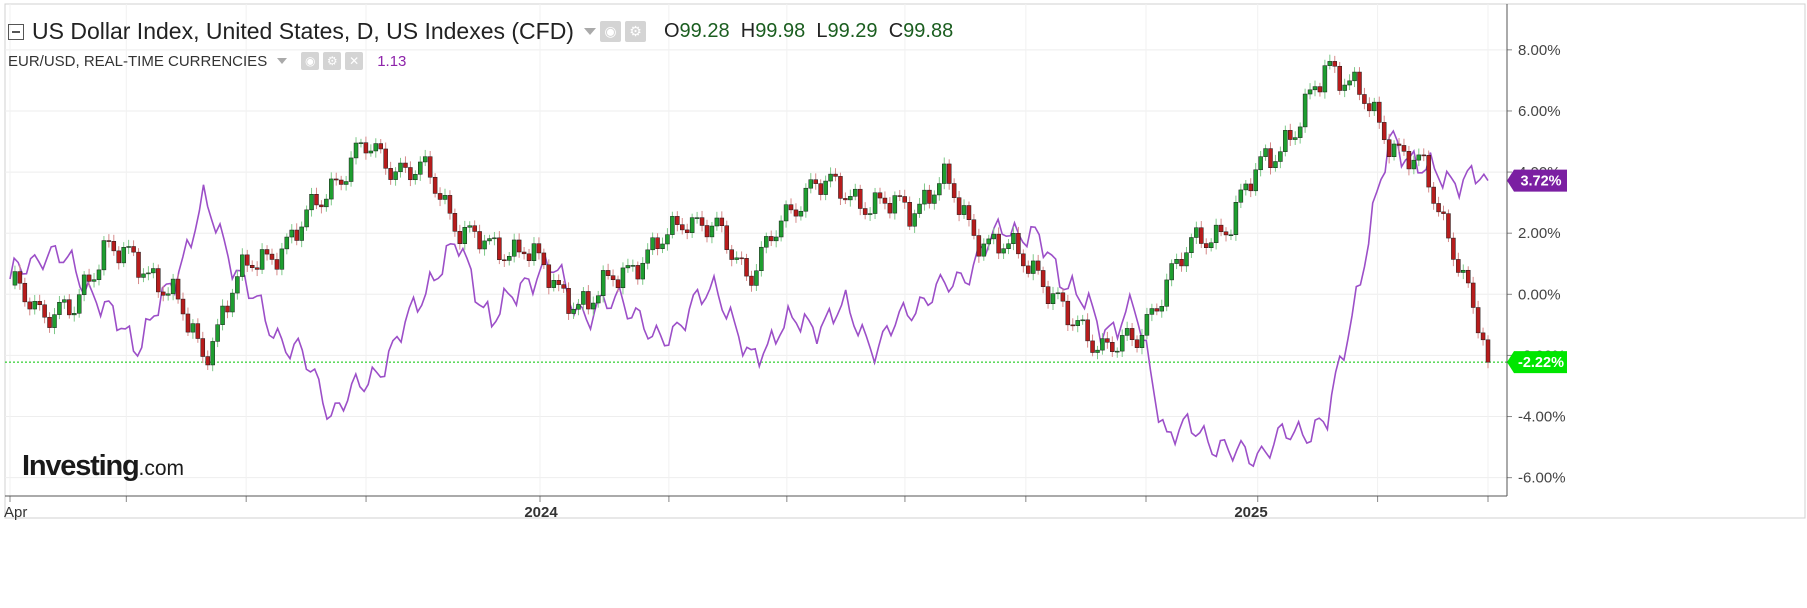 The width and height of the screenshot is (1807, 608). I want to click on secondary-series-menu-chevron-down-icon, so click(282, 61).